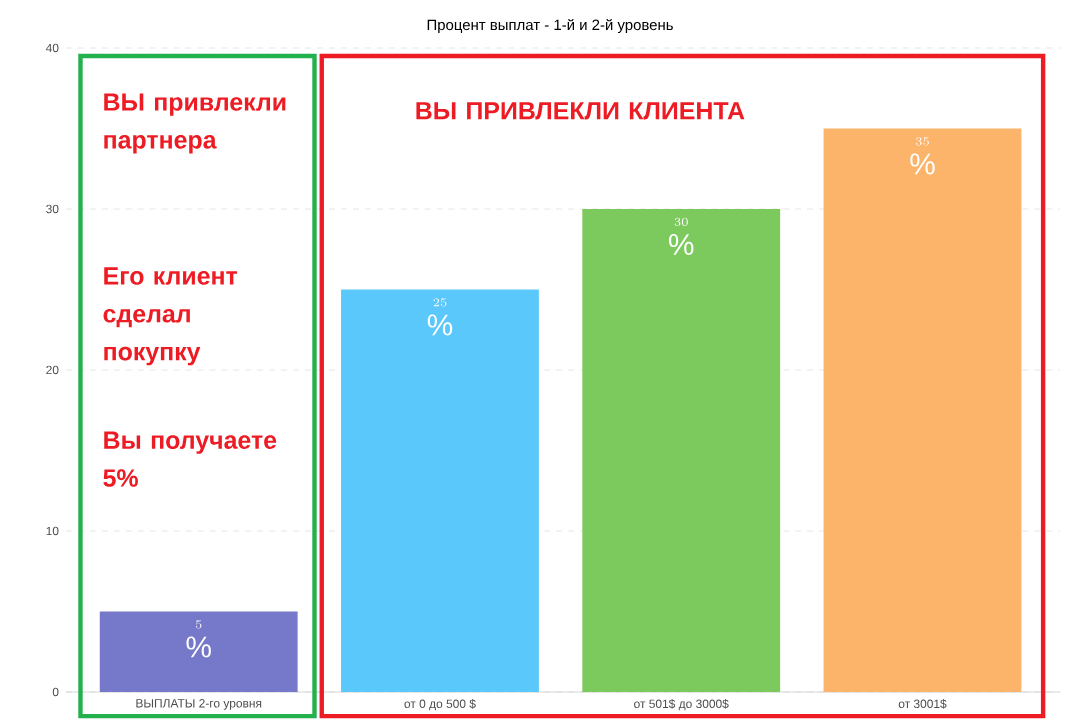 Image resolution: width=1080 pixels, height=728 pixels. Describe the element at coordinates (170, 316) in the screenshot. I see `annotation: Его клиент сделал покупку` at that location.